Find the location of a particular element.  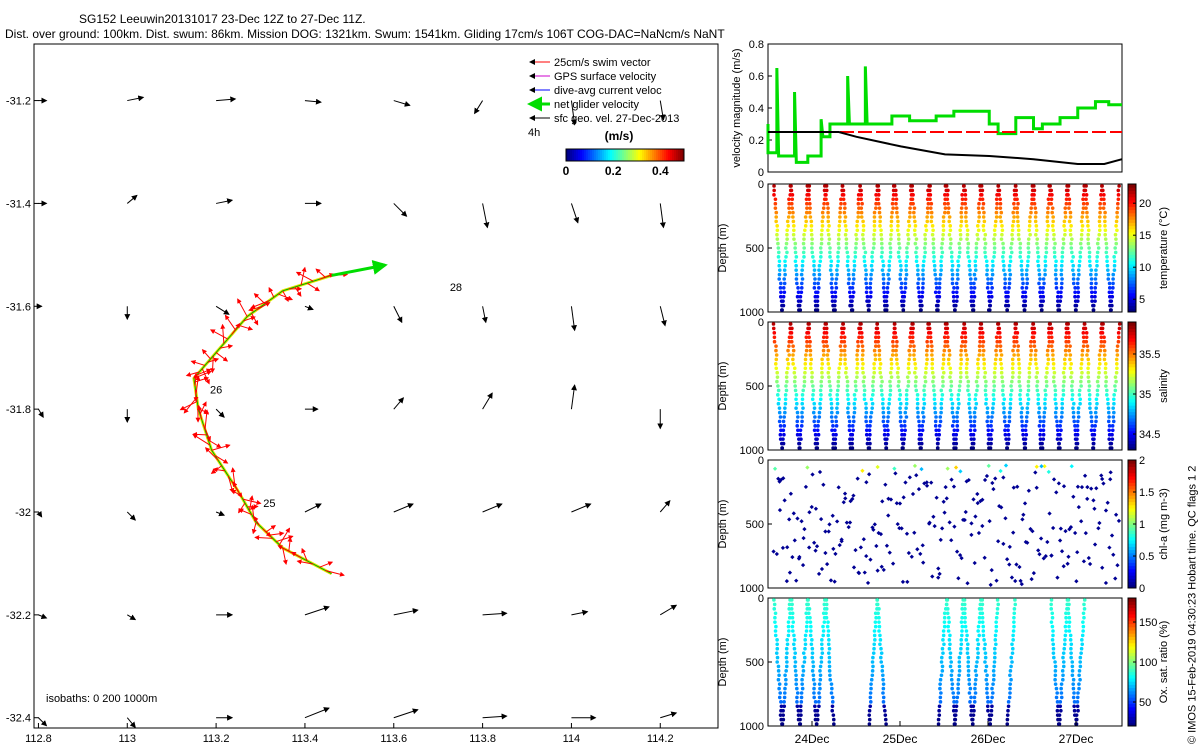

date-x-tick-label: 26Dec is located at coordinates (988, 739).